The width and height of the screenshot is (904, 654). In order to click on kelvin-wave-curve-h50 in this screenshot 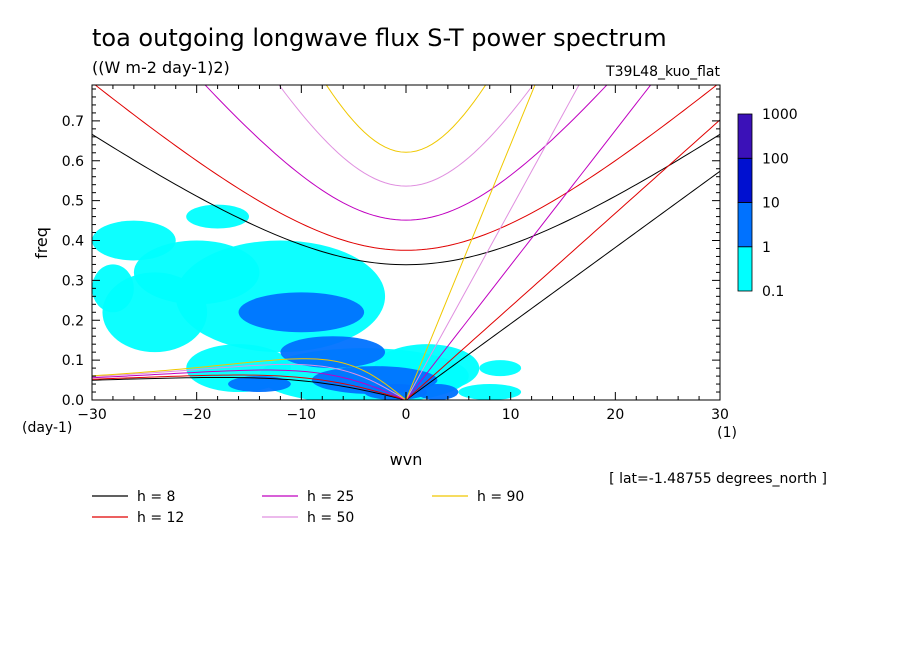, I will do `click(492, 242)`.